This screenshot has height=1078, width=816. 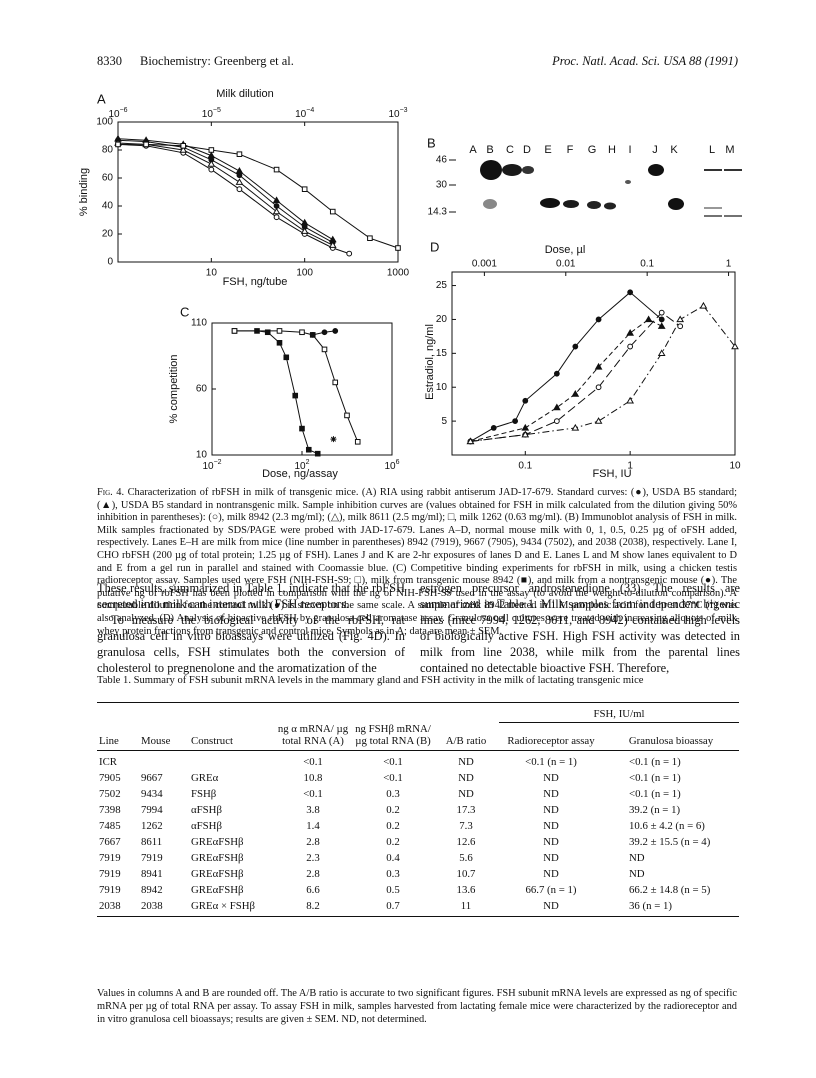 I want to click on table-cell: 39.2 ± 15.5 (n = 4), so click(x=670, y=841).